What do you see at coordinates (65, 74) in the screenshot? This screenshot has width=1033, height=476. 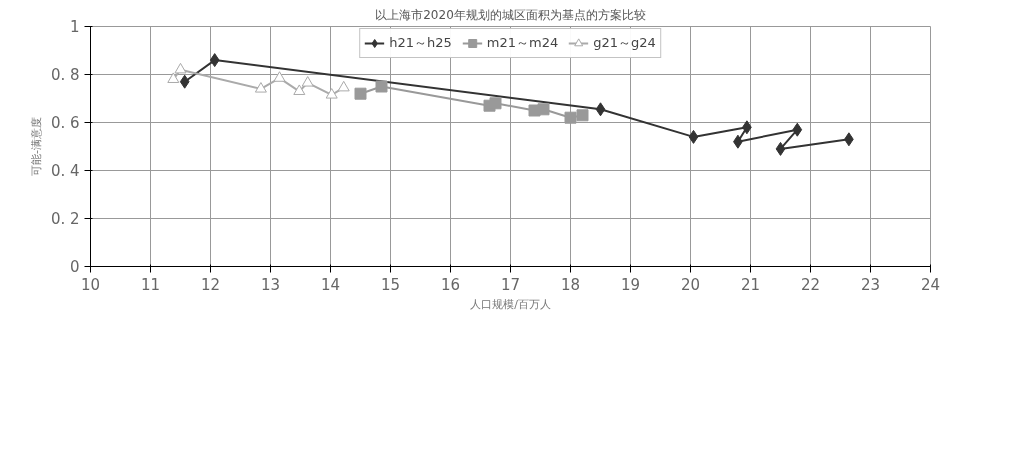 I see `y-tick-label: 0. 8` at bounding box center [65, 74].